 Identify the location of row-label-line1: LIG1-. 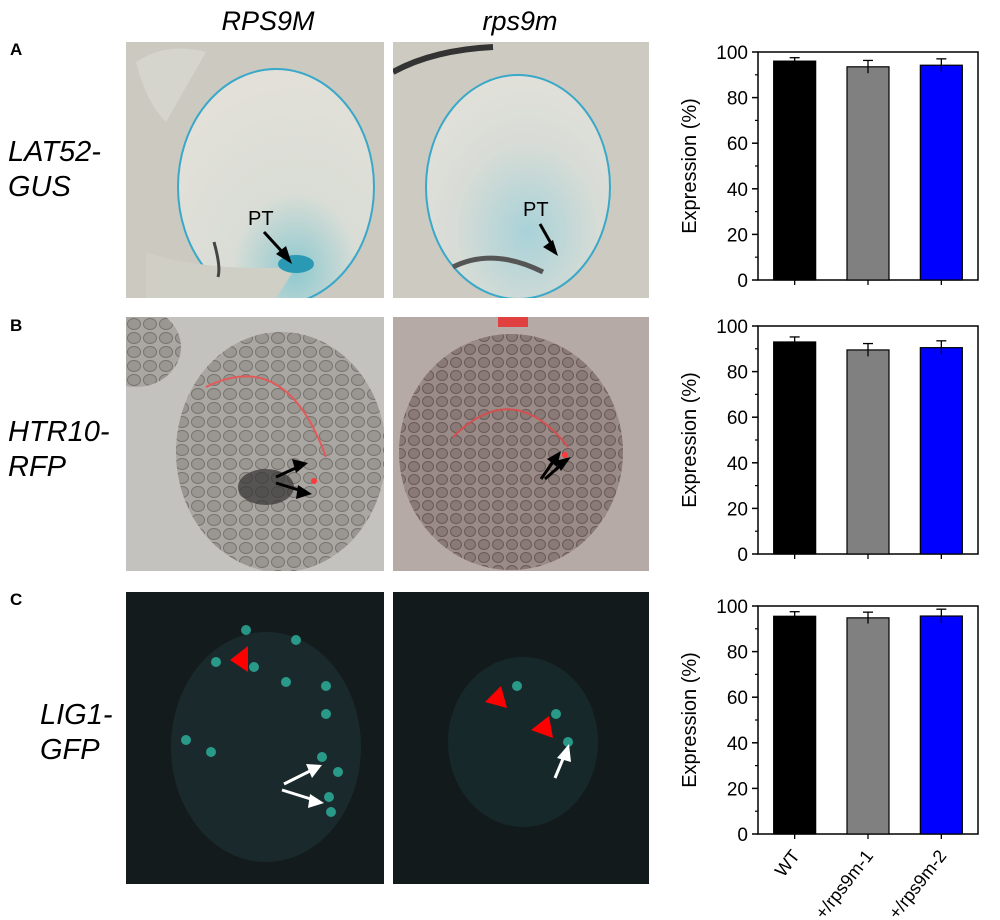
(76, 715).